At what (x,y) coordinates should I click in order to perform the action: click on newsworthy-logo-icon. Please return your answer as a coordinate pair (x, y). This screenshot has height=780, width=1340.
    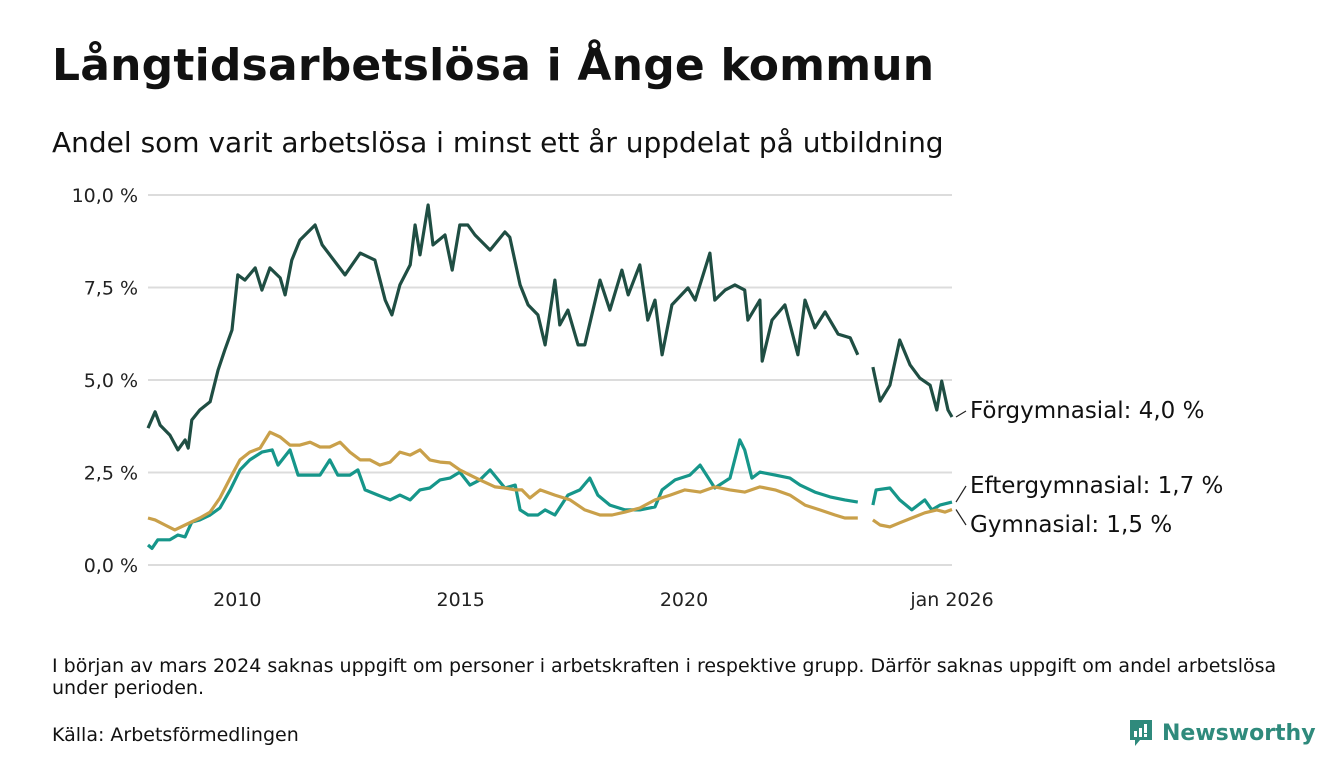
    Looking at the image, I should click on (1141, 733).